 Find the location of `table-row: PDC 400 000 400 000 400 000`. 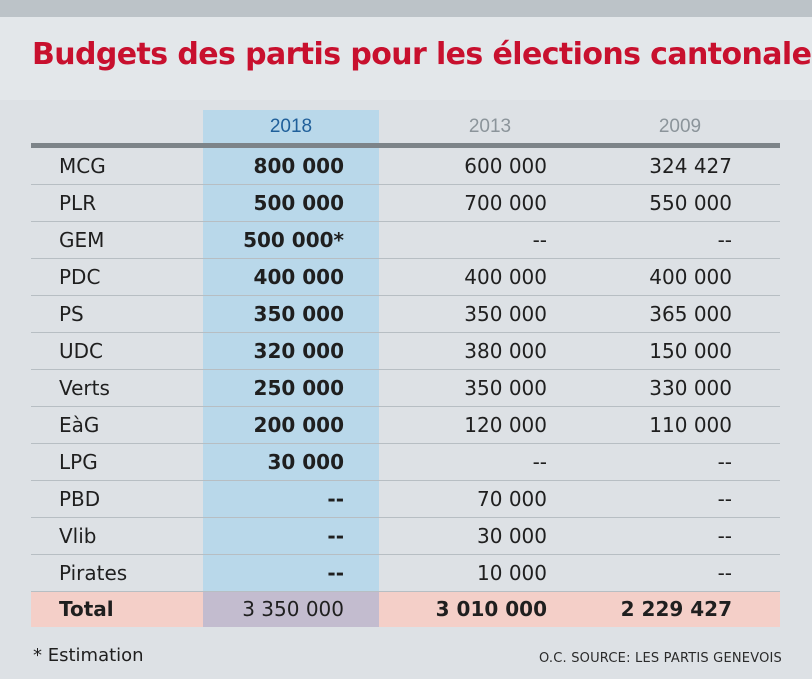

table-row: PDC 400 000 400 000 400 000 is located at coordinates (405, 277).